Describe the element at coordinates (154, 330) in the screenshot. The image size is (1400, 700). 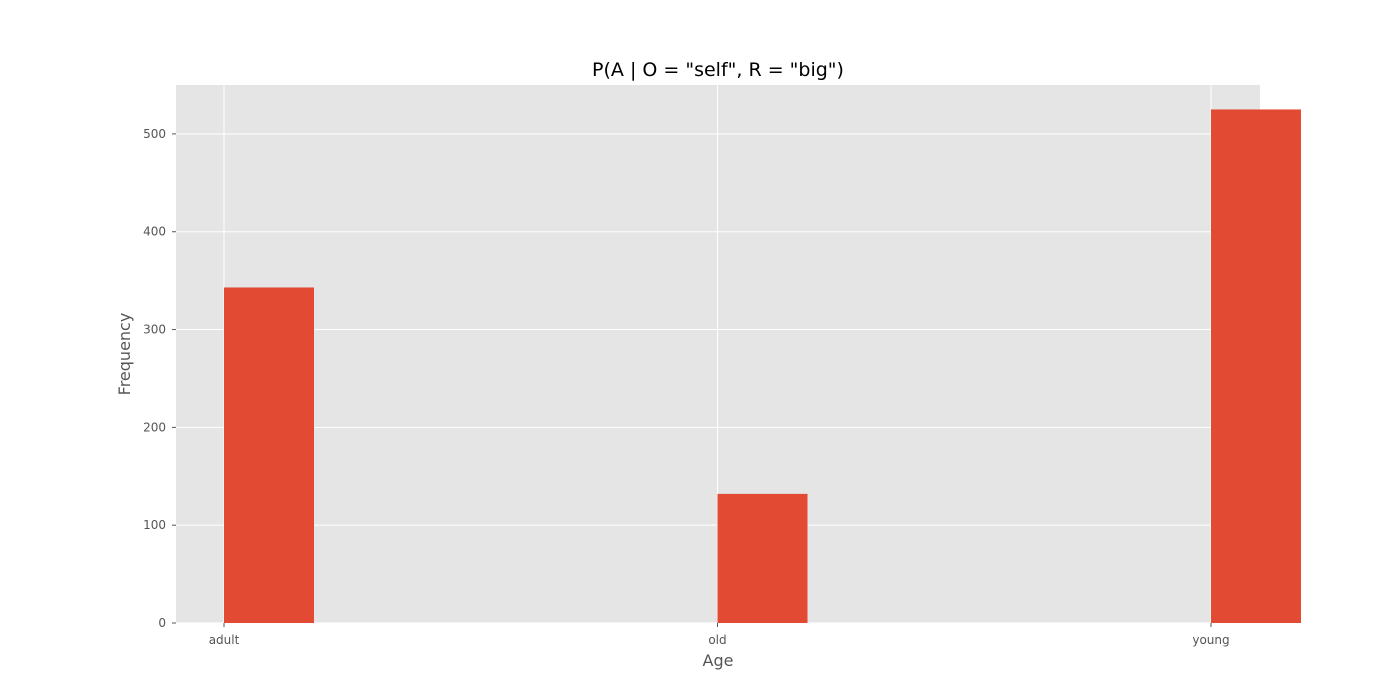
I see `y-tick-label: 300` at that location.